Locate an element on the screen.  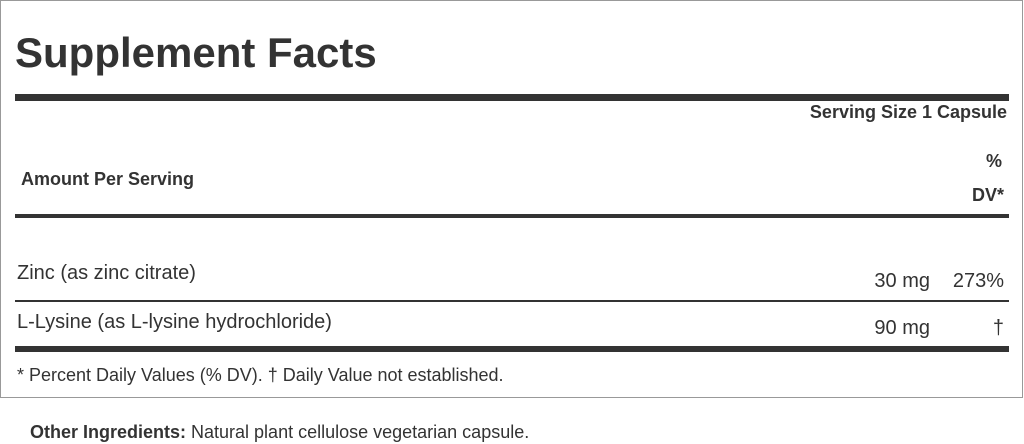
nutrient-amount: 30 mg is located at coordinates (902, 281).